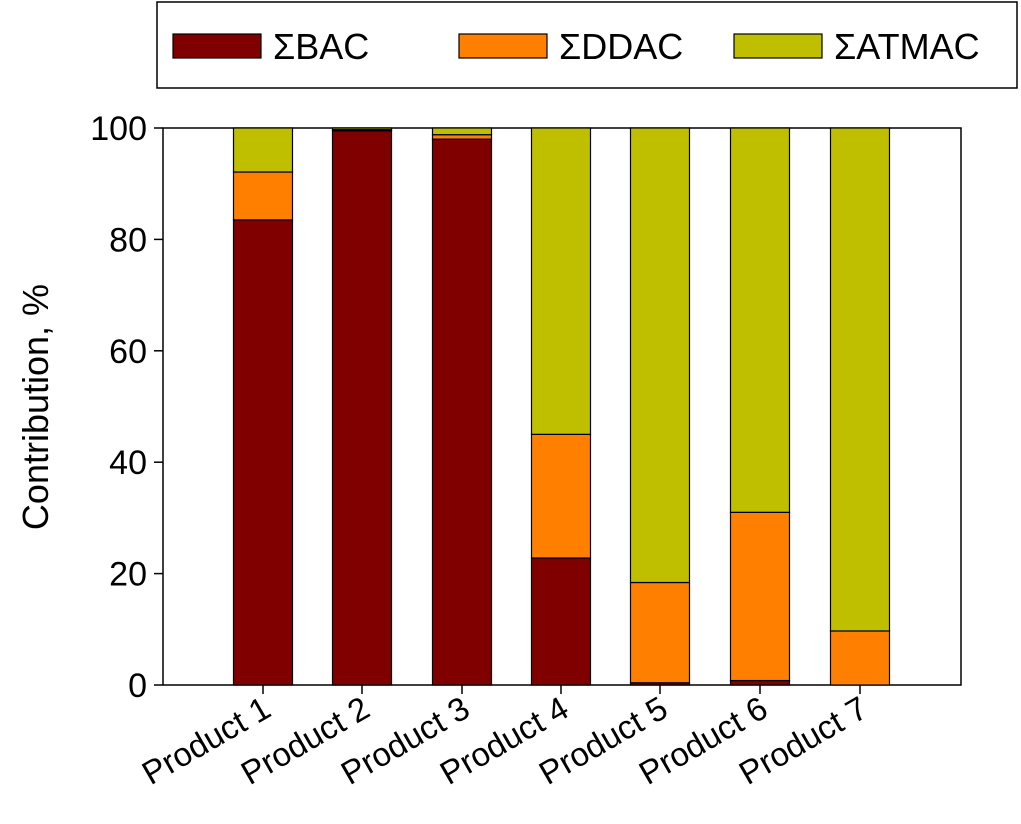  I want to click on legend: ΣBAC ΣDDAC ΣATMAC, so click(587, 45).